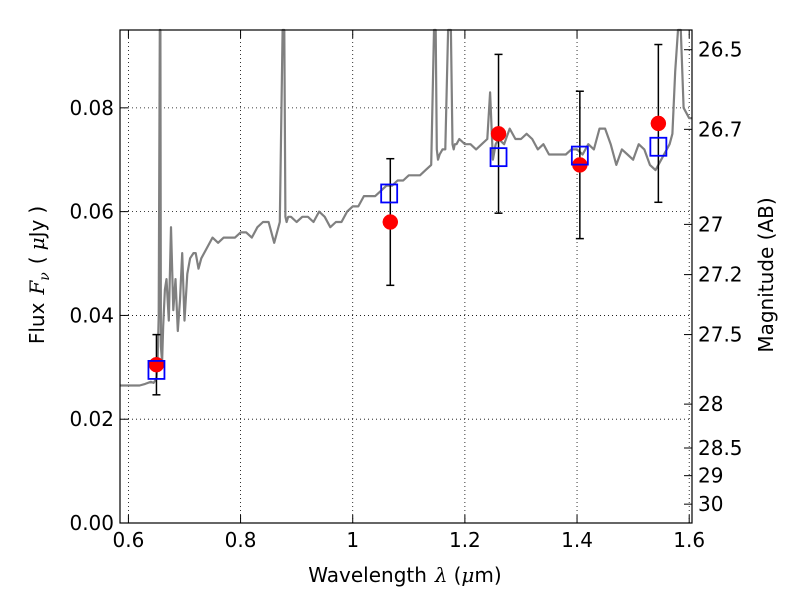 The height and width of the screenshot is (600, 800). Describe the element at coordinates (766, 274) in the screenshot. I see `y2-axis-label: Magnitude (AB)` at that location.